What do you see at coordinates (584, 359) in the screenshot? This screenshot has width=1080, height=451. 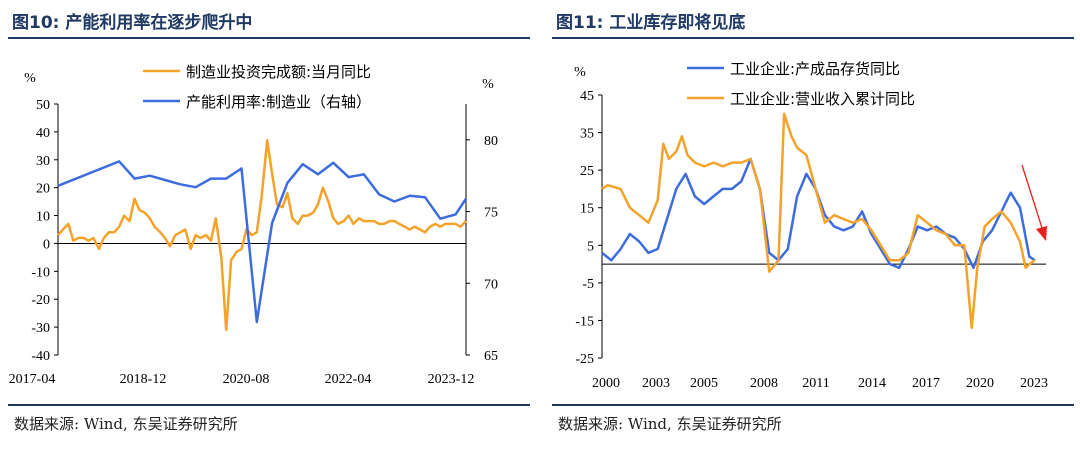 I see `y-tick-label: -25` at bounding box center [584, 359].